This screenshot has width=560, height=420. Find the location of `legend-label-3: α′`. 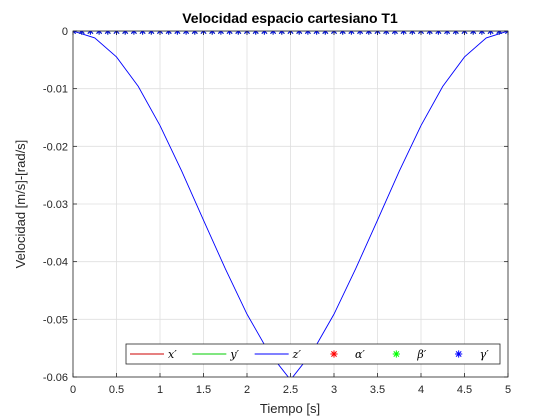

legend-label-3: α′ is located at coordinates (360, 354).